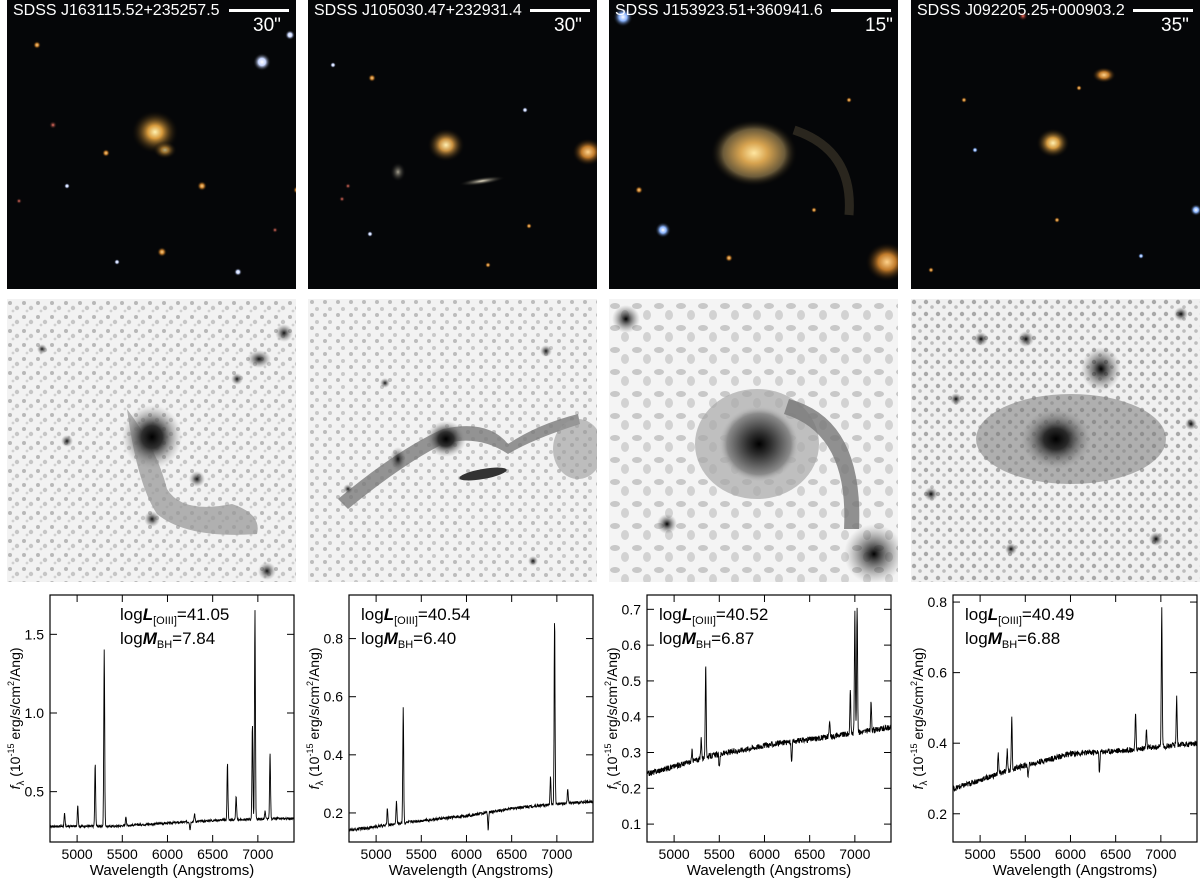 The height and width of the screenshot is (881, 1200). I want to click on y-tick-label: 1.0, so click(35, 713).